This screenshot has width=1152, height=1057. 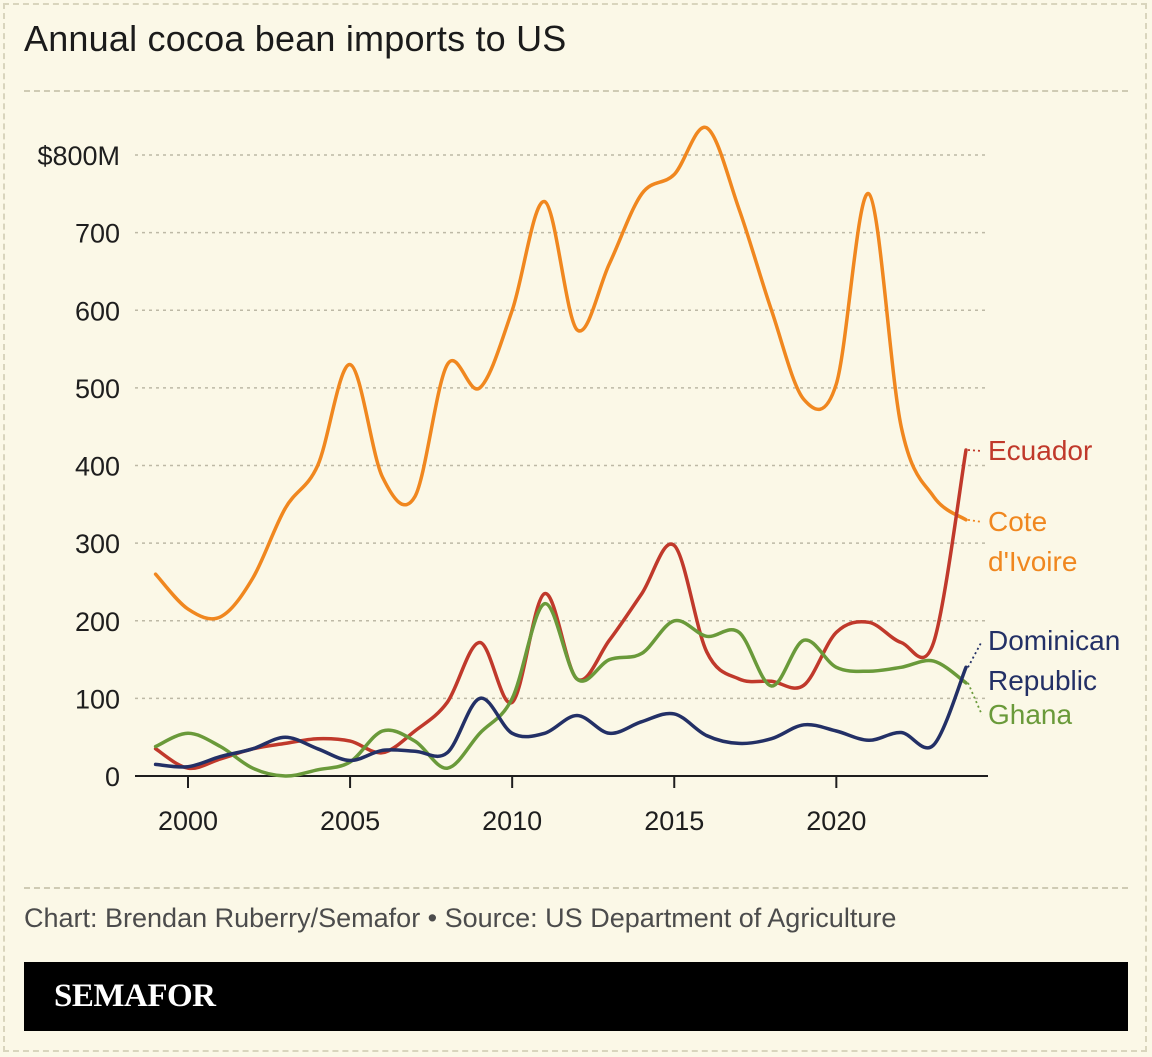 What do you see at coordinates (295, 38) in the screenshot?
I see `chart-title: Annual cocoa bean imports to US` at bounding box center [295, 38].